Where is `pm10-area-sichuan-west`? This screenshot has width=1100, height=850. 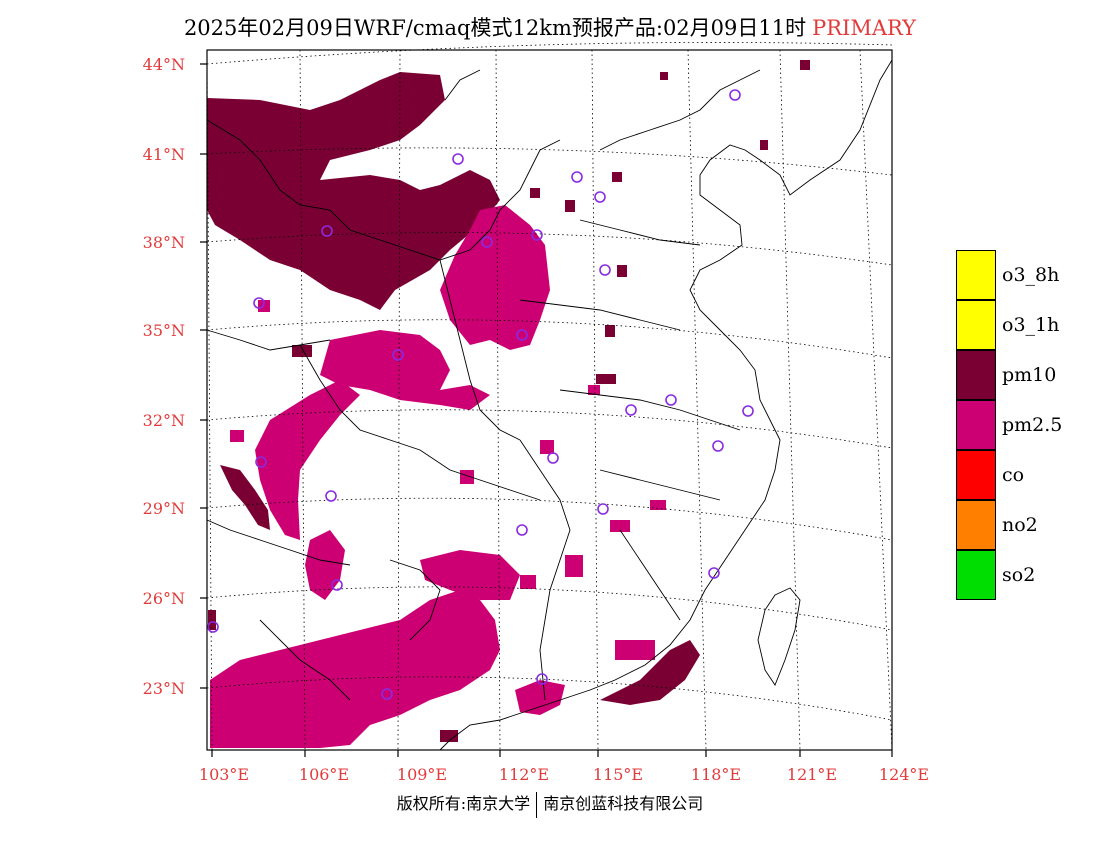 pm10-area-sichuan-west is located at coordinates (245, 497).